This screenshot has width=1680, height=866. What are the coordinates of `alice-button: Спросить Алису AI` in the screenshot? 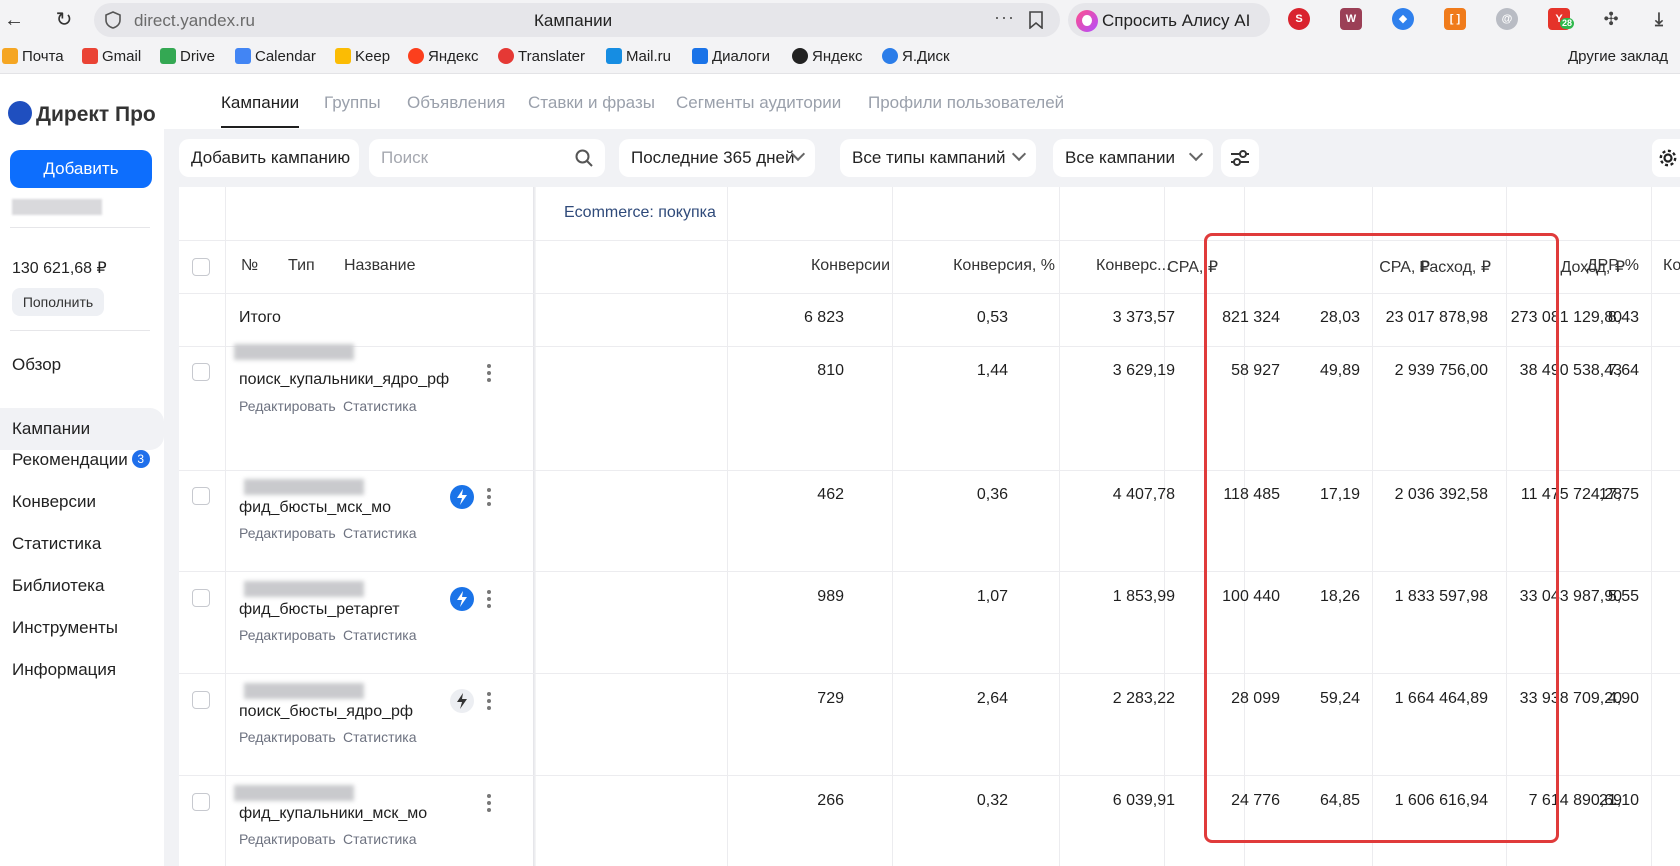 It's located at (1169, 20).